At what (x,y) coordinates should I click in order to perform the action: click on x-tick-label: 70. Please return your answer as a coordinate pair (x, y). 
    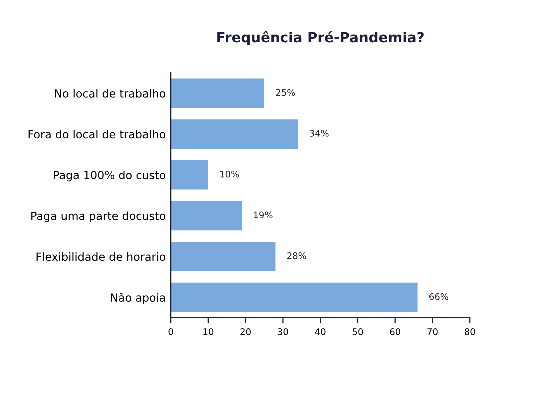
    Looking at the image, I should click on (433, 332).